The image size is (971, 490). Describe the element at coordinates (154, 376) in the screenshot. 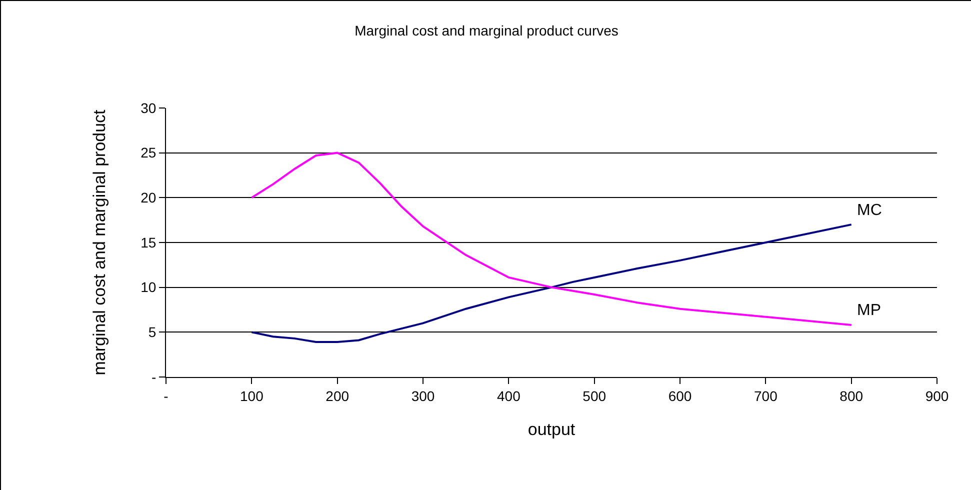

I see `y-tick-label: -` at that location.